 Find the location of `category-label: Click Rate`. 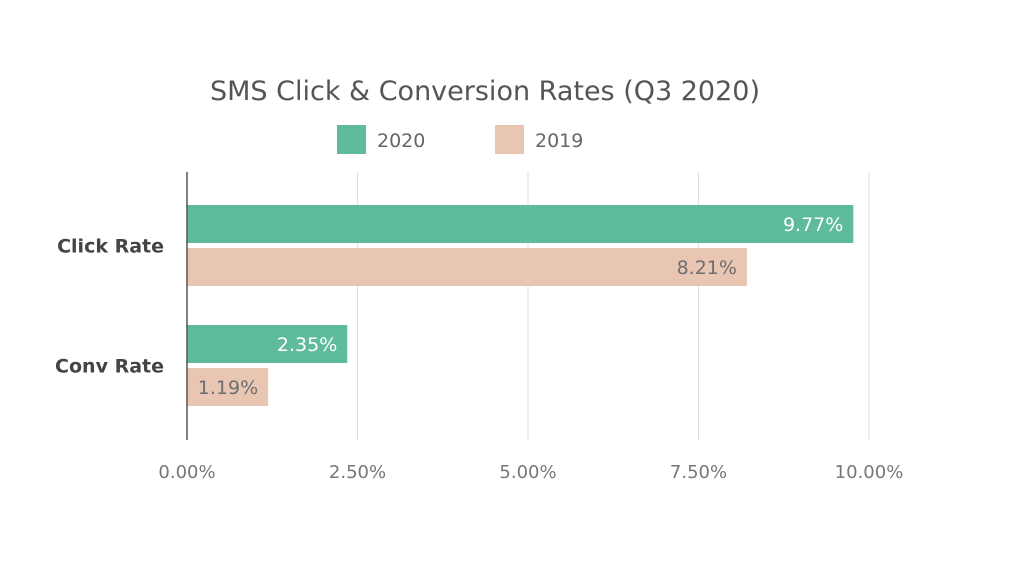

category-label: Click Rate is located at coordinates (110, 247).